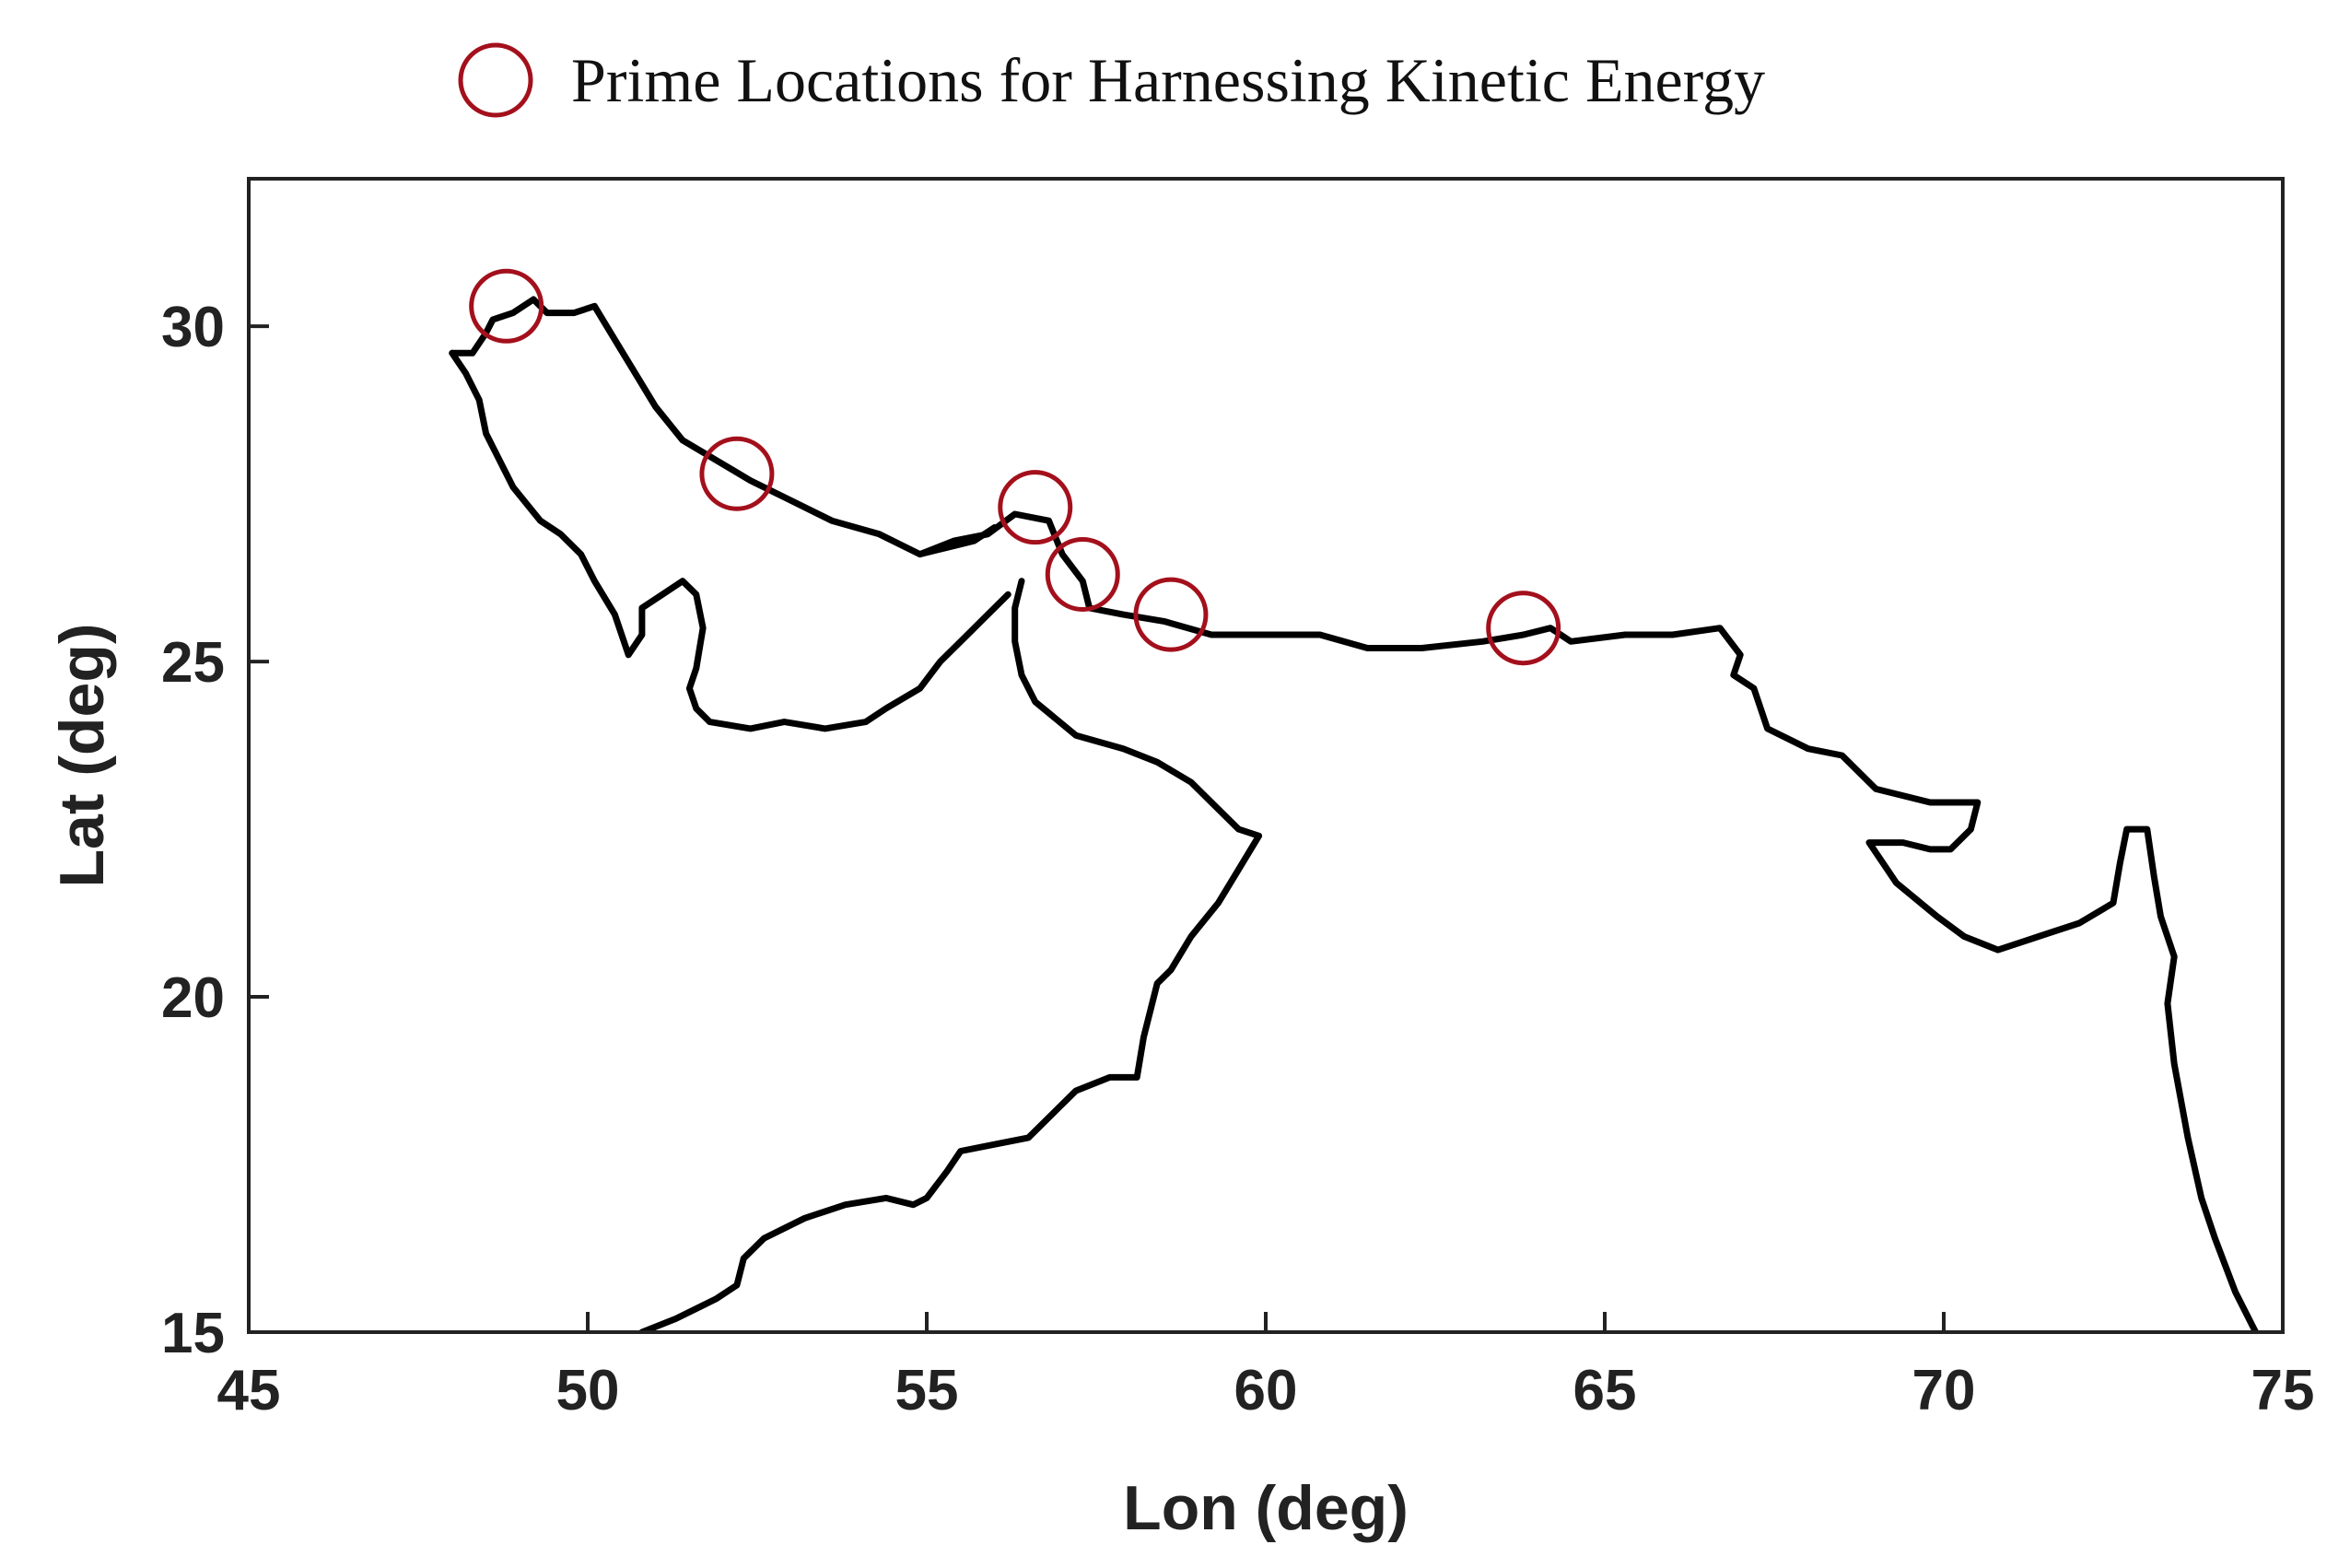 The image size is (2350, 1568). I want to click on x-tick-label: 65, so click(1605, 1390).